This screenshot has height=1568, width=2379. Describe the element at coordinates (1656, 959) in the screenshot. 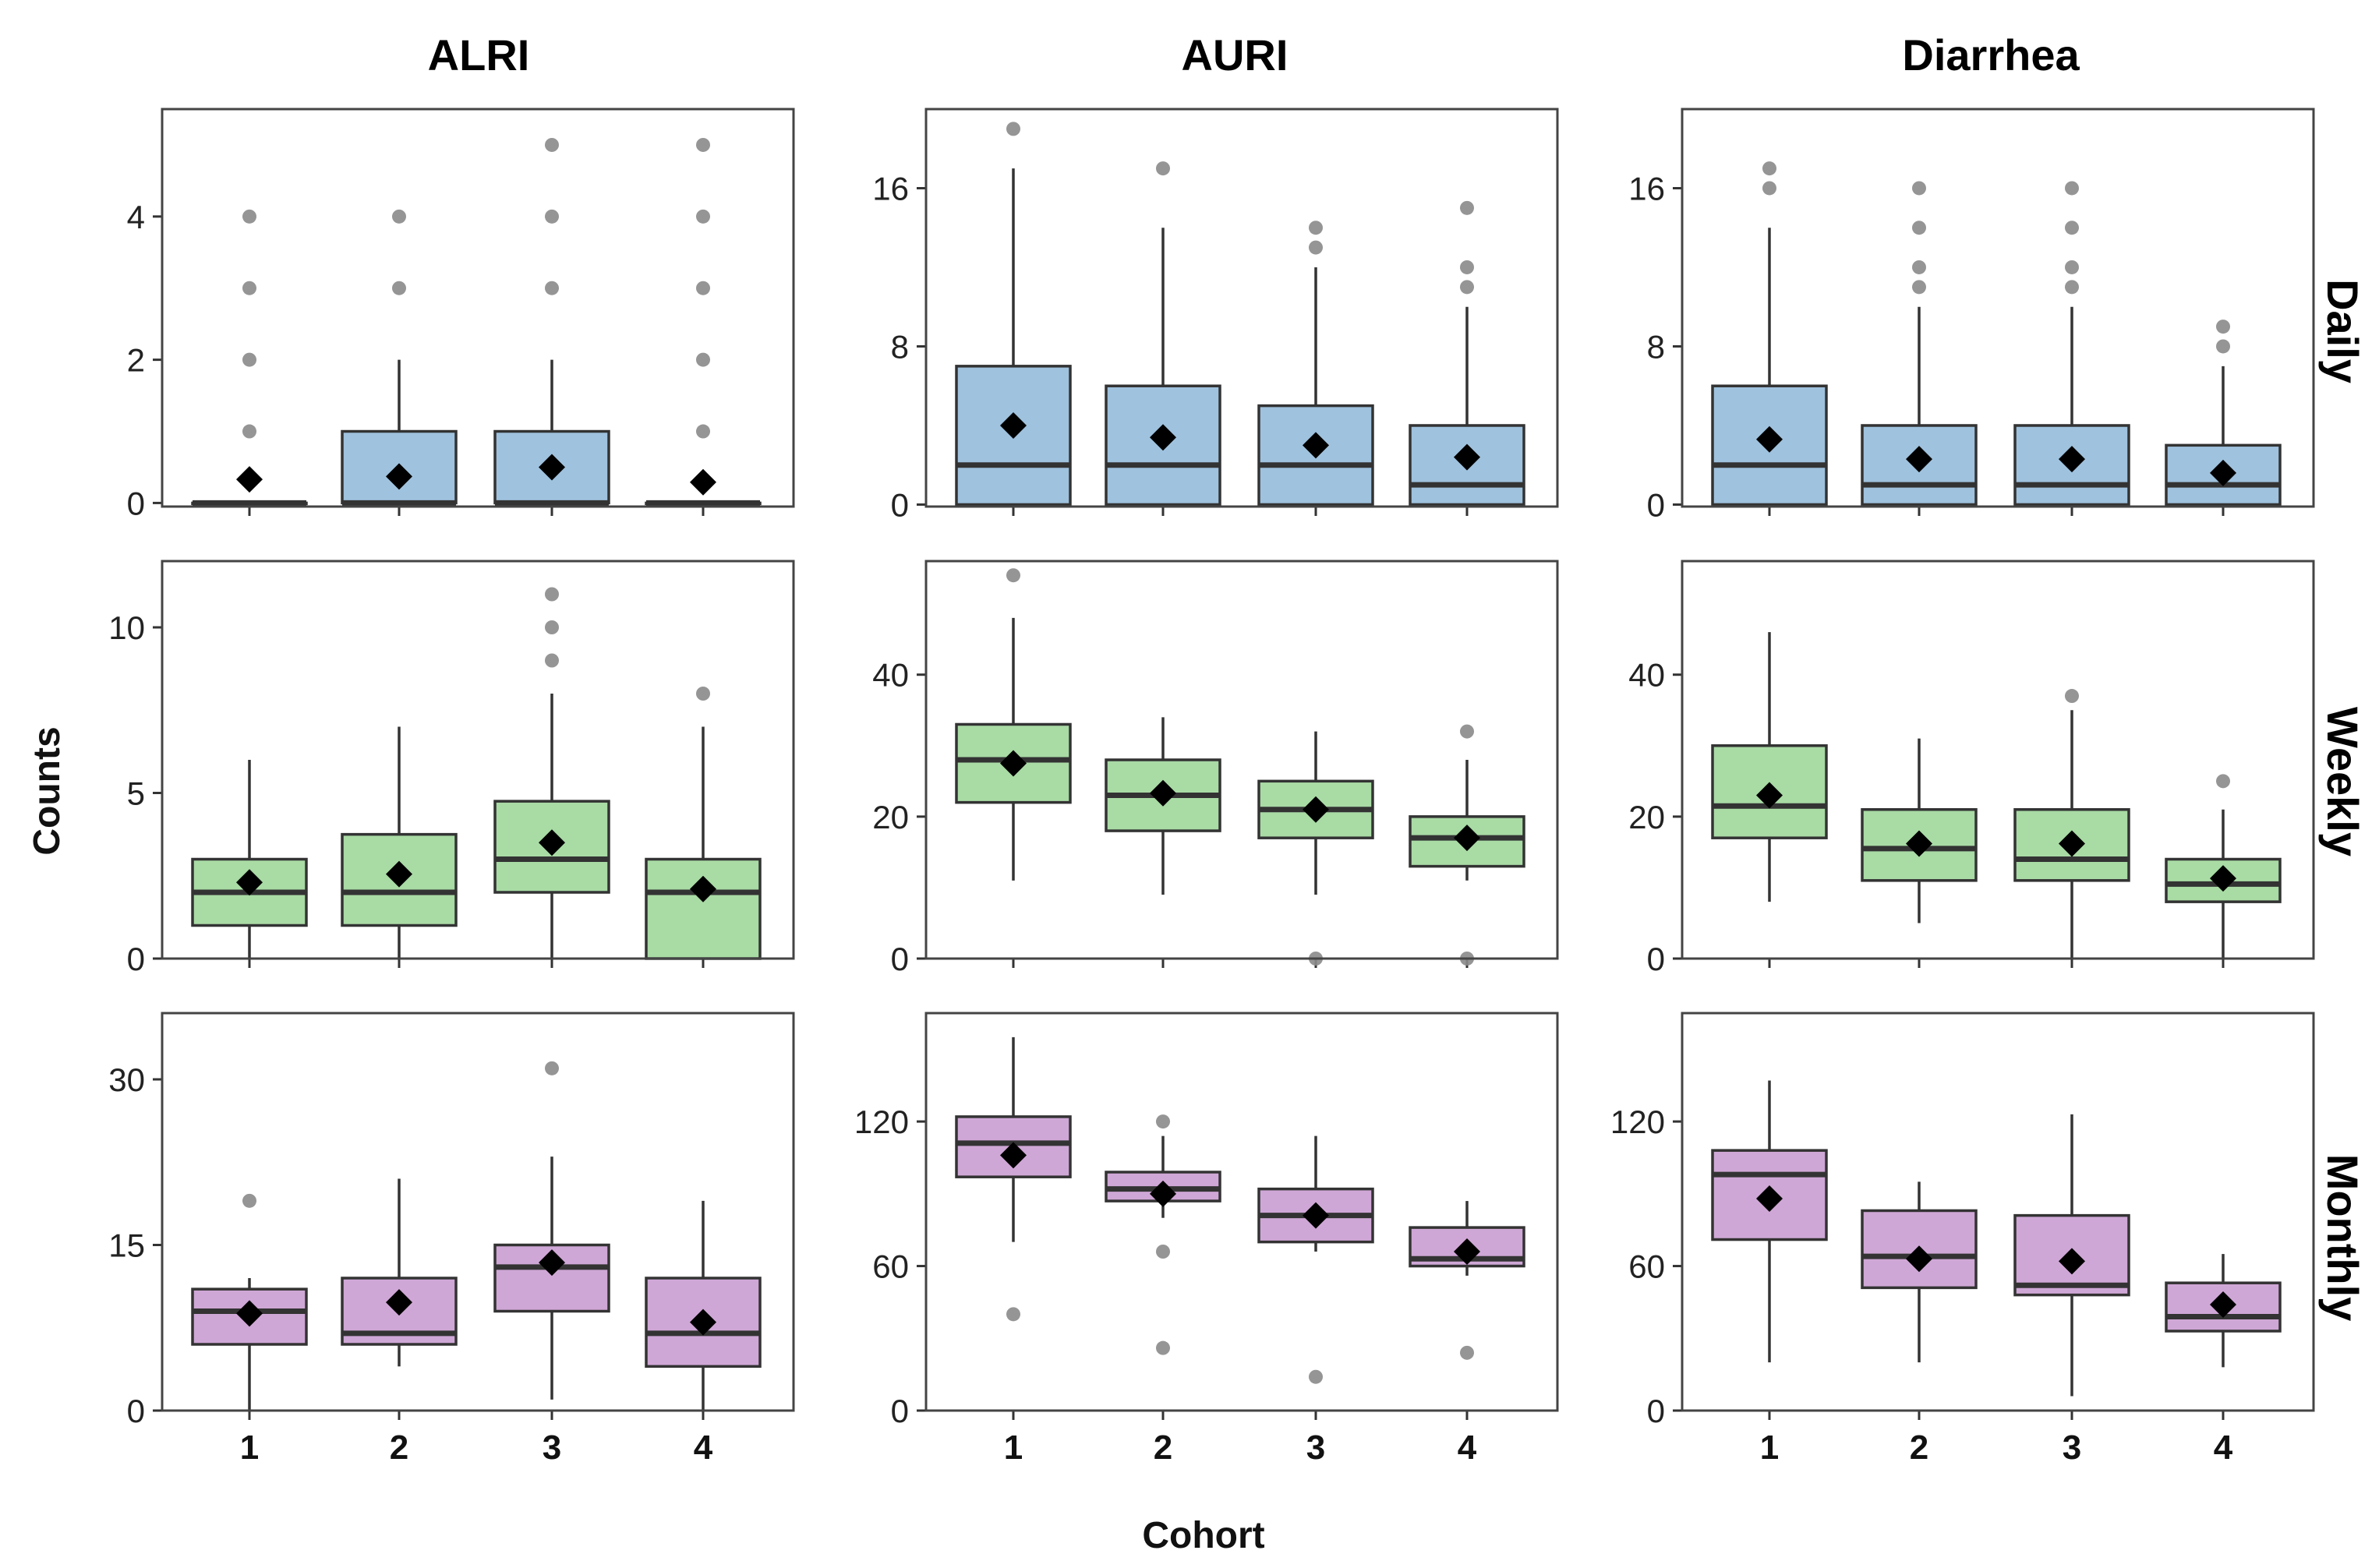

I see `panel-diarrhea-weekly-y-tick-label: 0` at that location.